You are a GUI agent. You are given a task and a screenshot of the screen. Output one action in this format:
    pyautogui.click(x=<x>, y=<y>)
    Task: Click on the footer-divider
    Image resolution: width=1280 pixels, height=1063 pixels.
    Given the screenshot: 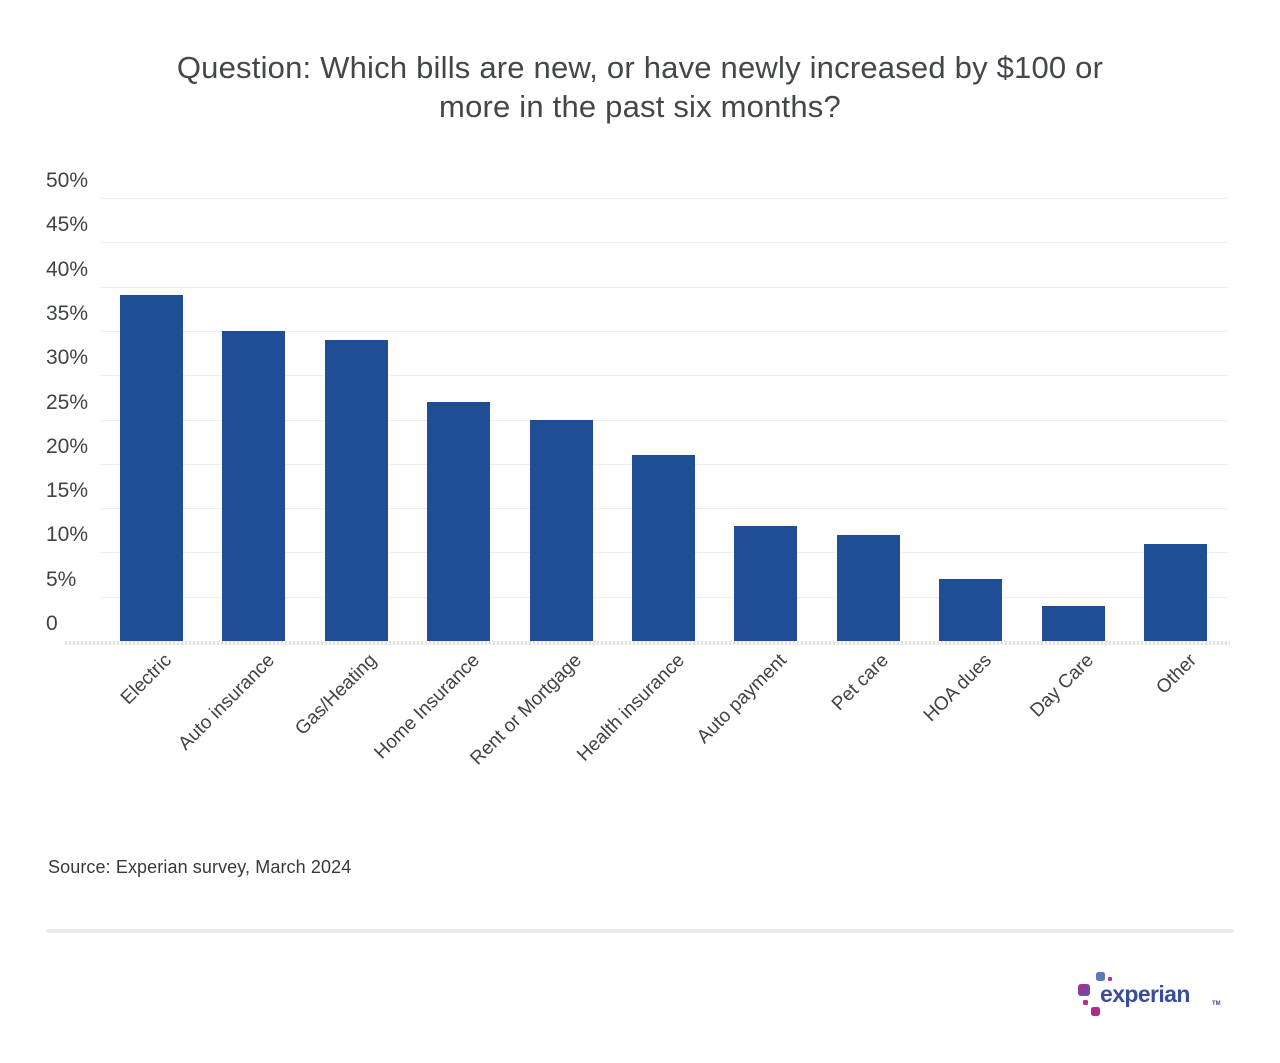 What is the action you would take?
    pyautogui.click(x=640, y=931)
    